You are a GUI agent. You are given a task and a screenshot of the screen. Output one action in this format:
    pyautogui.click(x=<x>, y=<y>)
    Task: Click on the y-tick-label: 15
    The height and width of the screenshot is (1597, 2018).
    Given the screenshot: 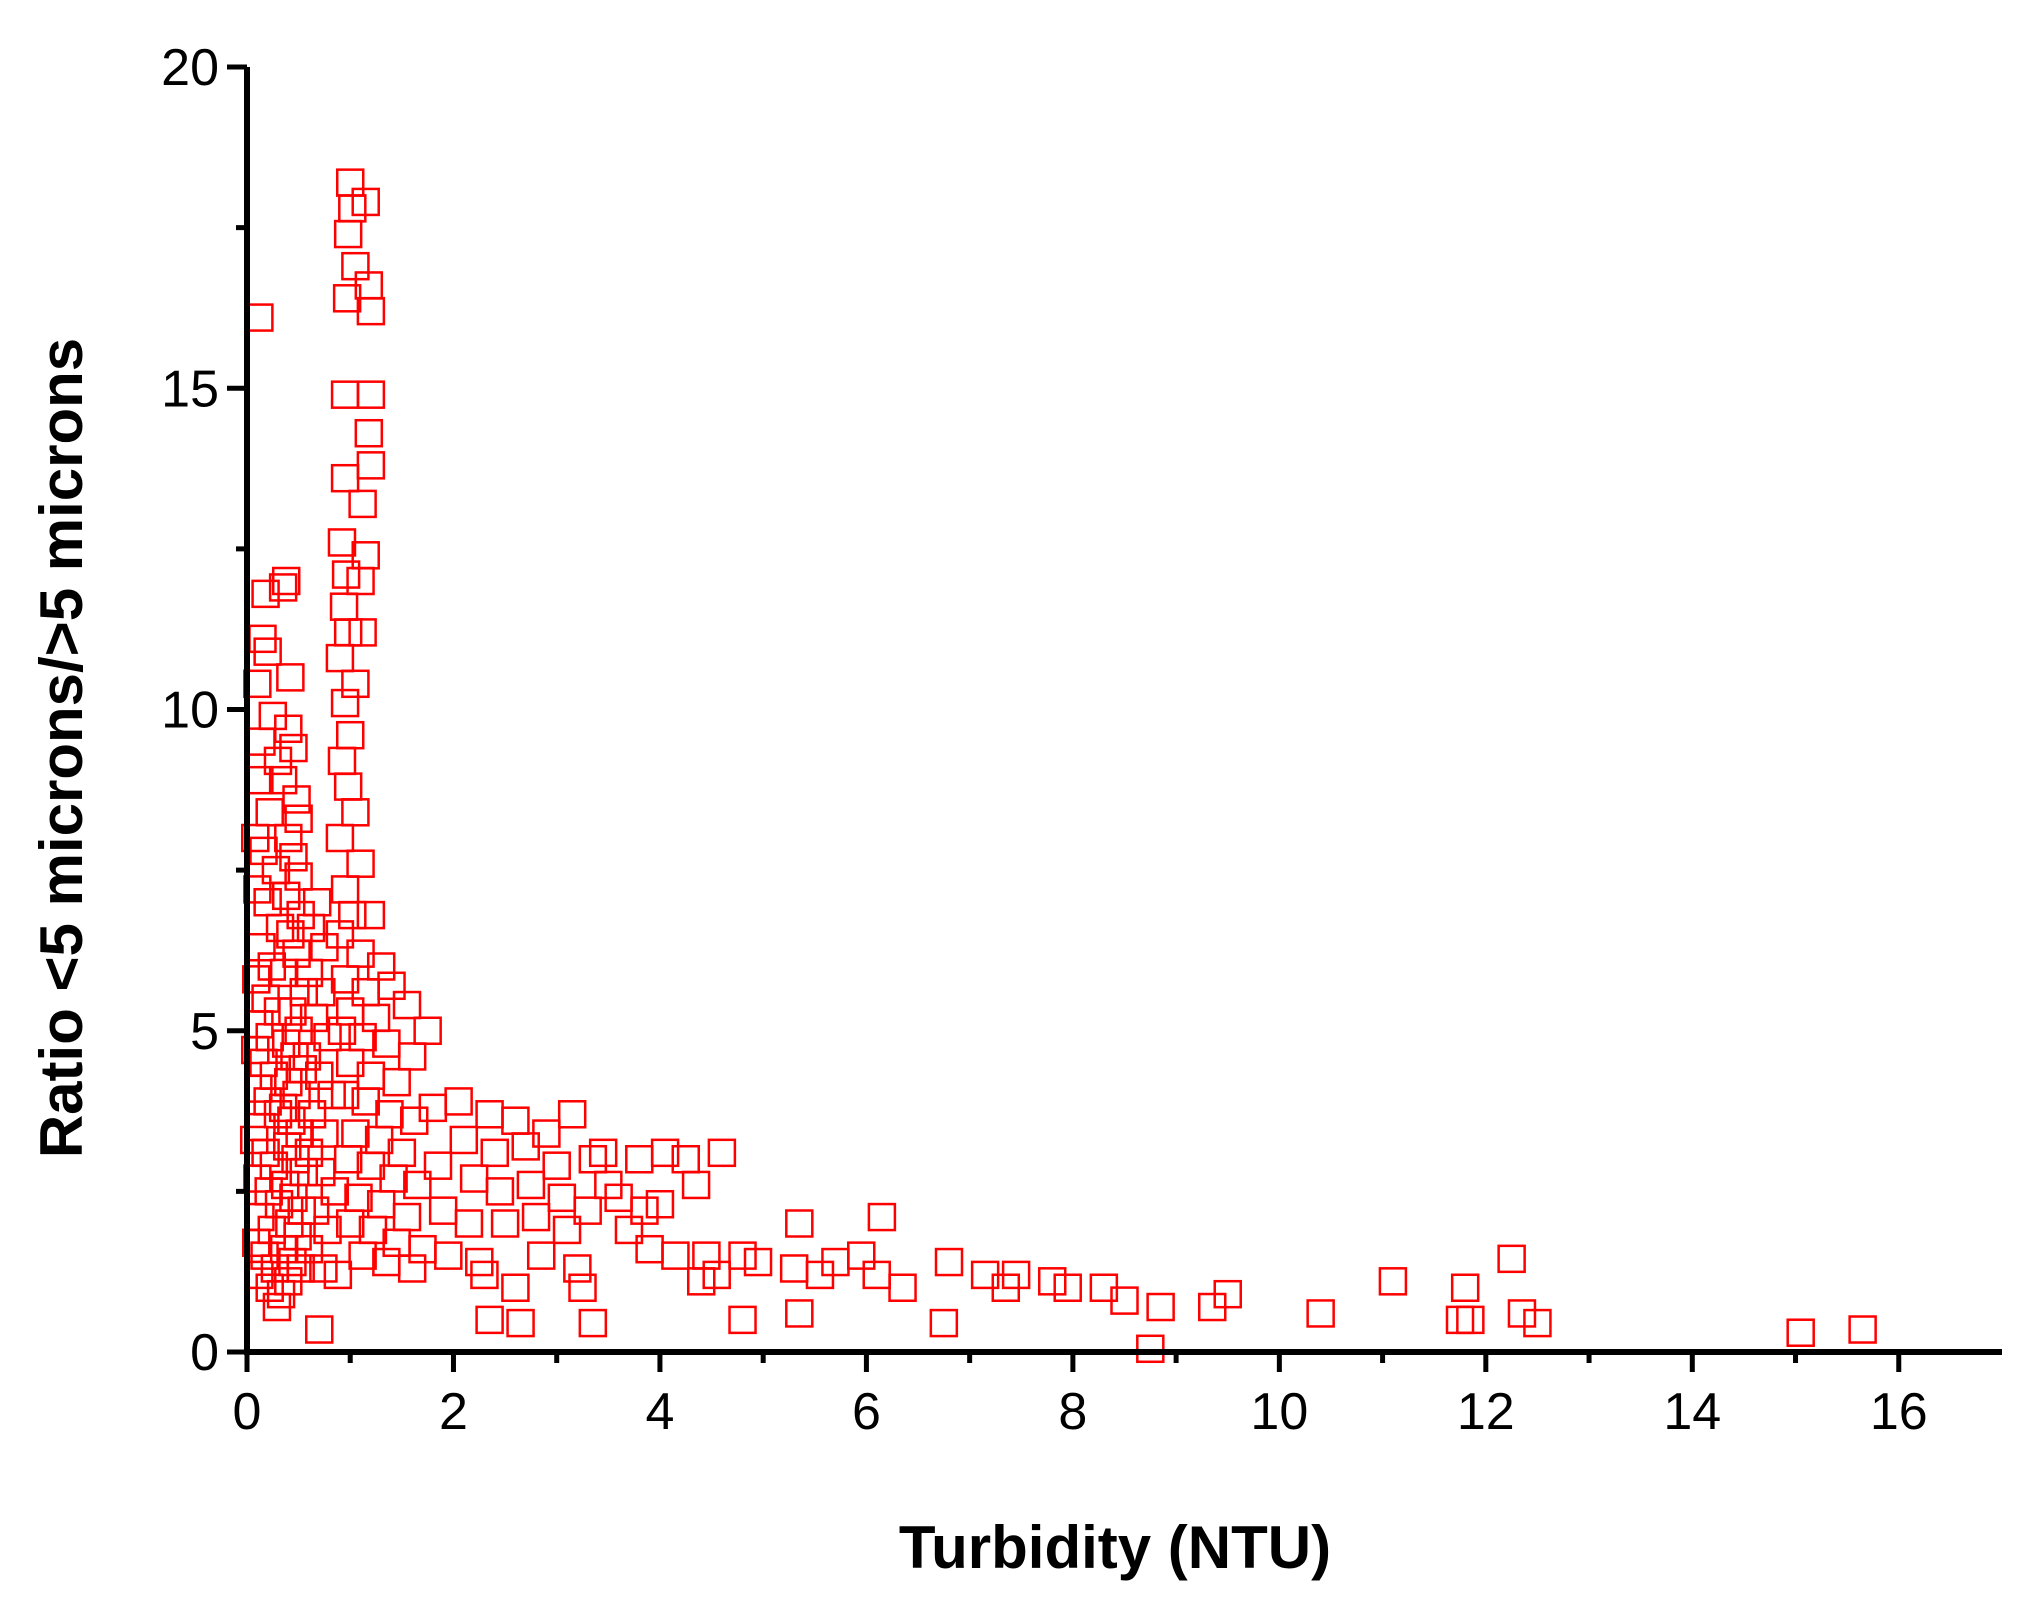 What is the action you would take?
    pyautogui.click(x=190, y=389)
    